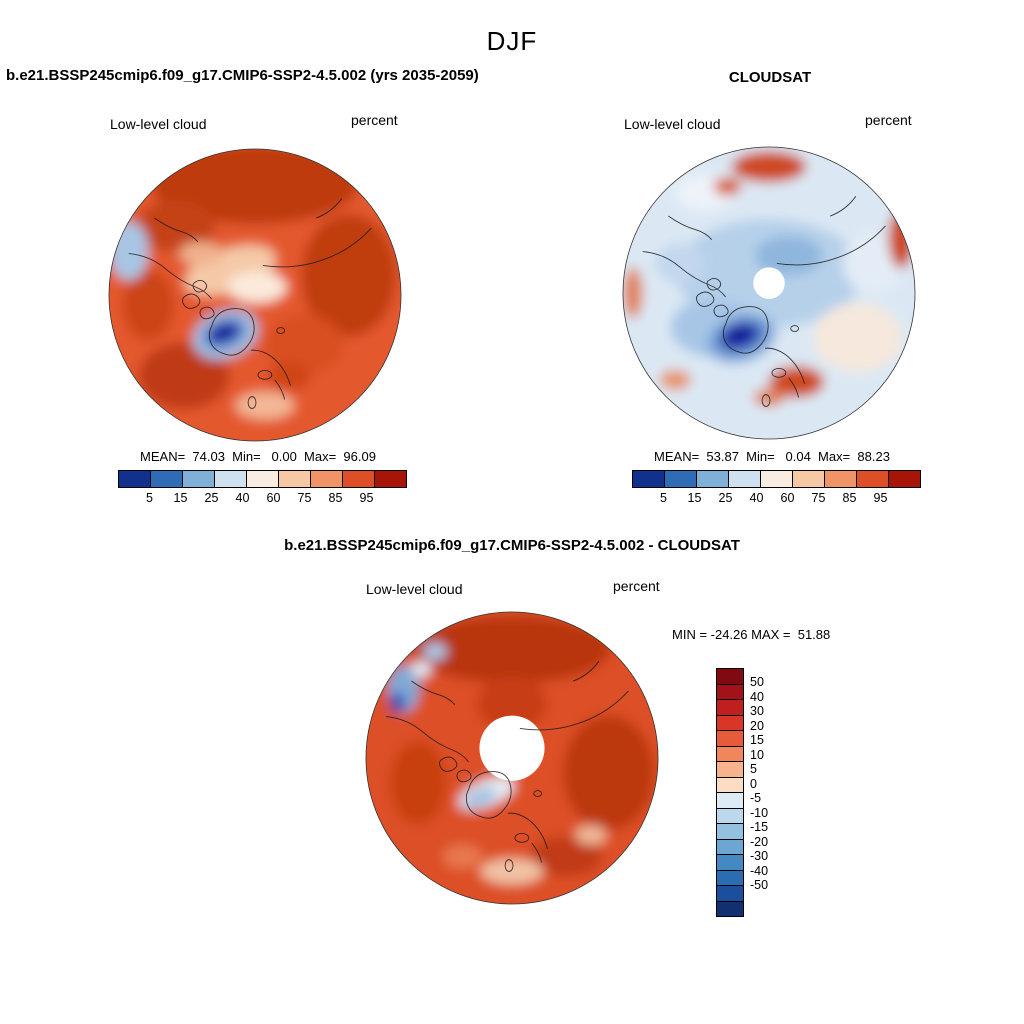 The image size is (1024, 1024). Describe the element at coordinates (672, 124) in the screenshot. I see `obs-field-label: Low-level cloud` at that location.